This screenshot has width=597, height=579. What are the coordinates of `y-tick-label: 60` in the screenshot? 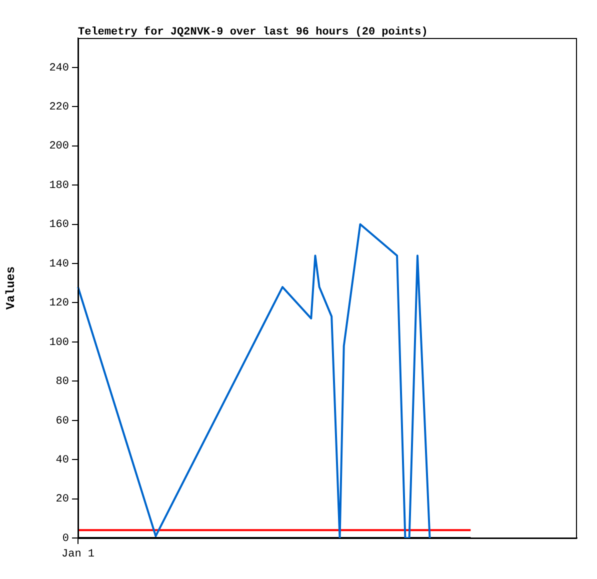 It's located at (62, 421).